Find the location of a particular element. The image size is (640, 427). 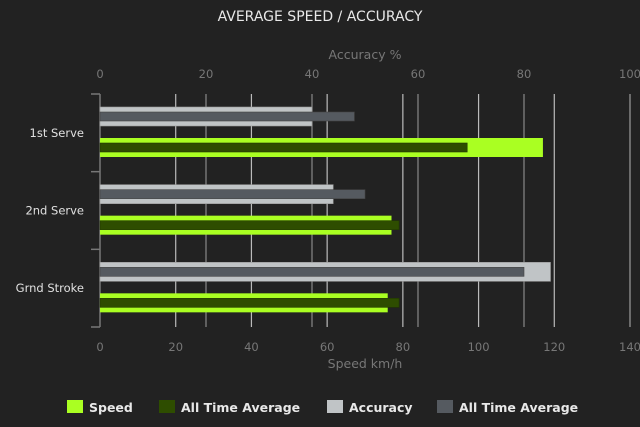

category-label: 1st Serve is located at coordinates (57, 133).